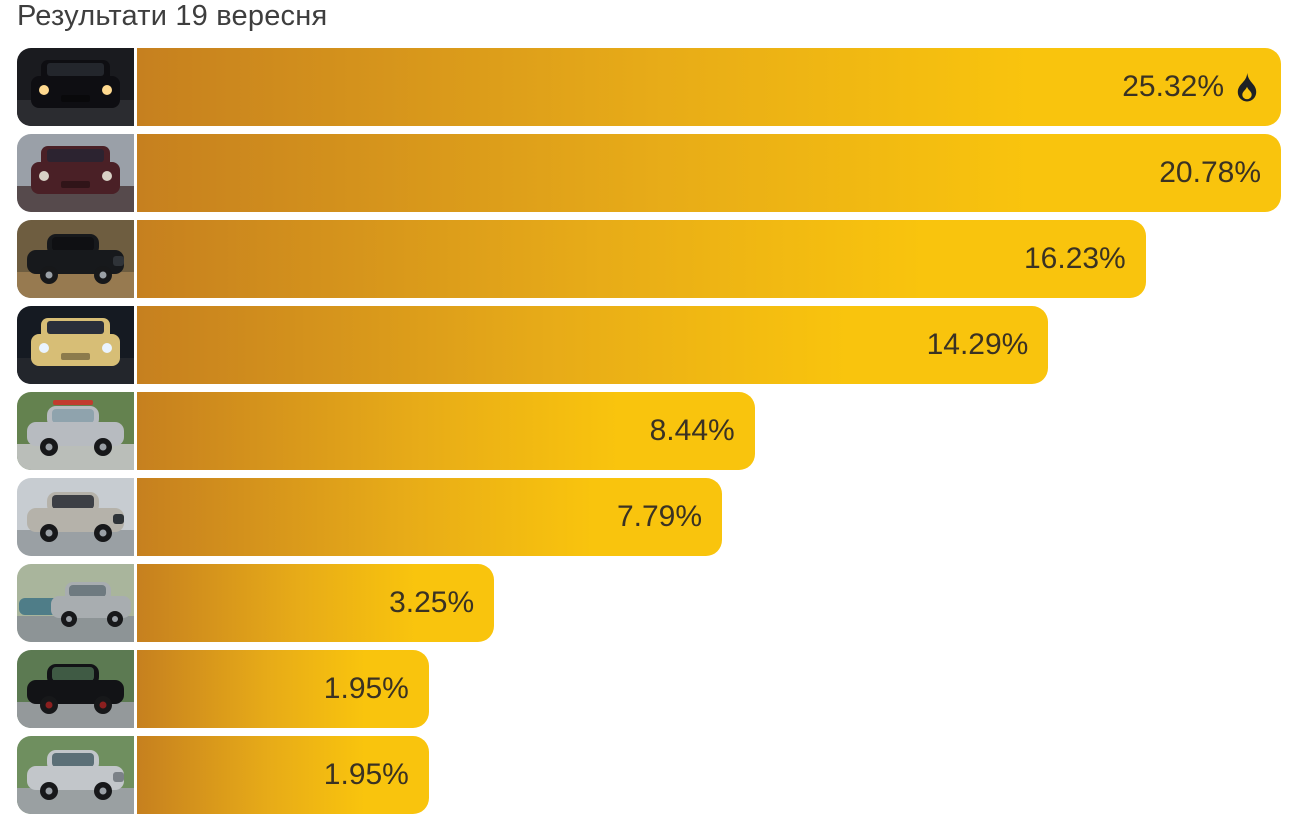 The width and height of the screenshot is (1296, 825). Describe the element at coordinates (659, 516) in the screenshot. I see `percent-label: 7.79%` at that location.